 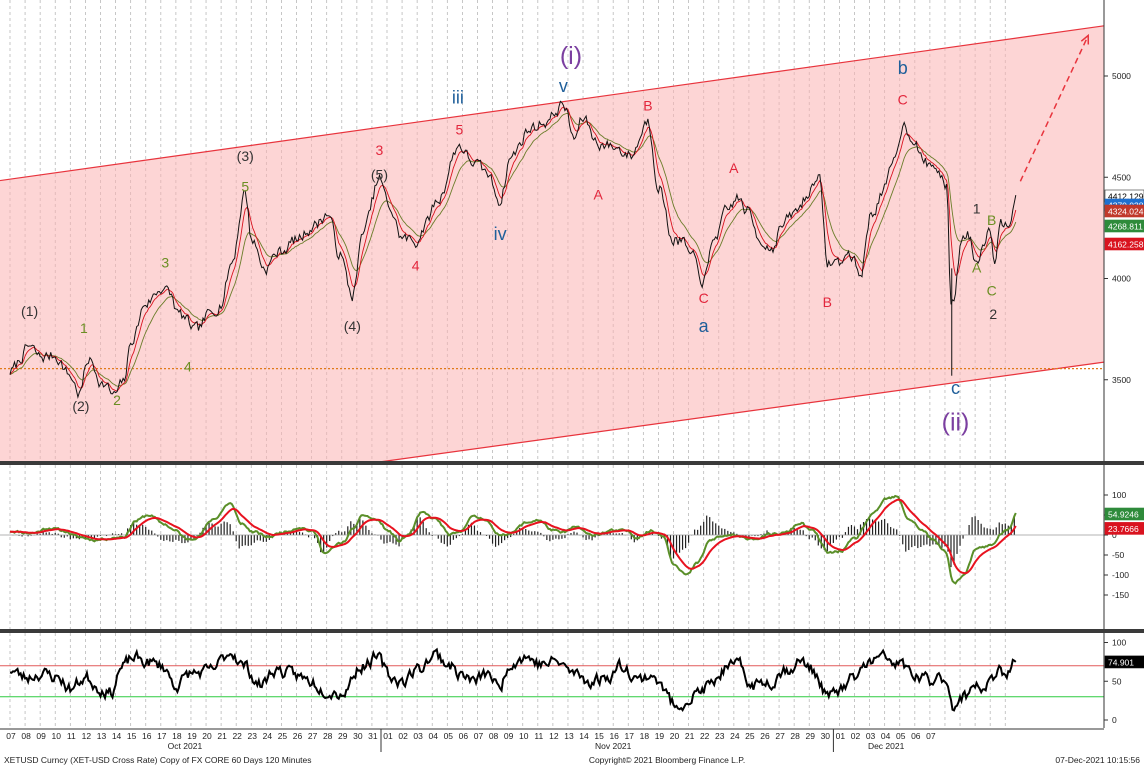 What do you see at coordinates (886, 746) in the screenshot?
I see `month-label: Dec 2021` at bounding box center [886, 746].